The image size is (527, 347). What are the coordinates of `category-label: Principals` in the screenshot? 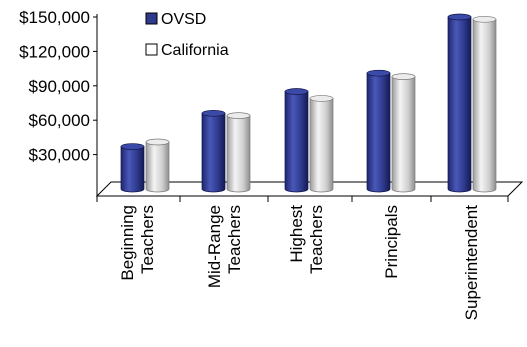 It's located at (391, 242).